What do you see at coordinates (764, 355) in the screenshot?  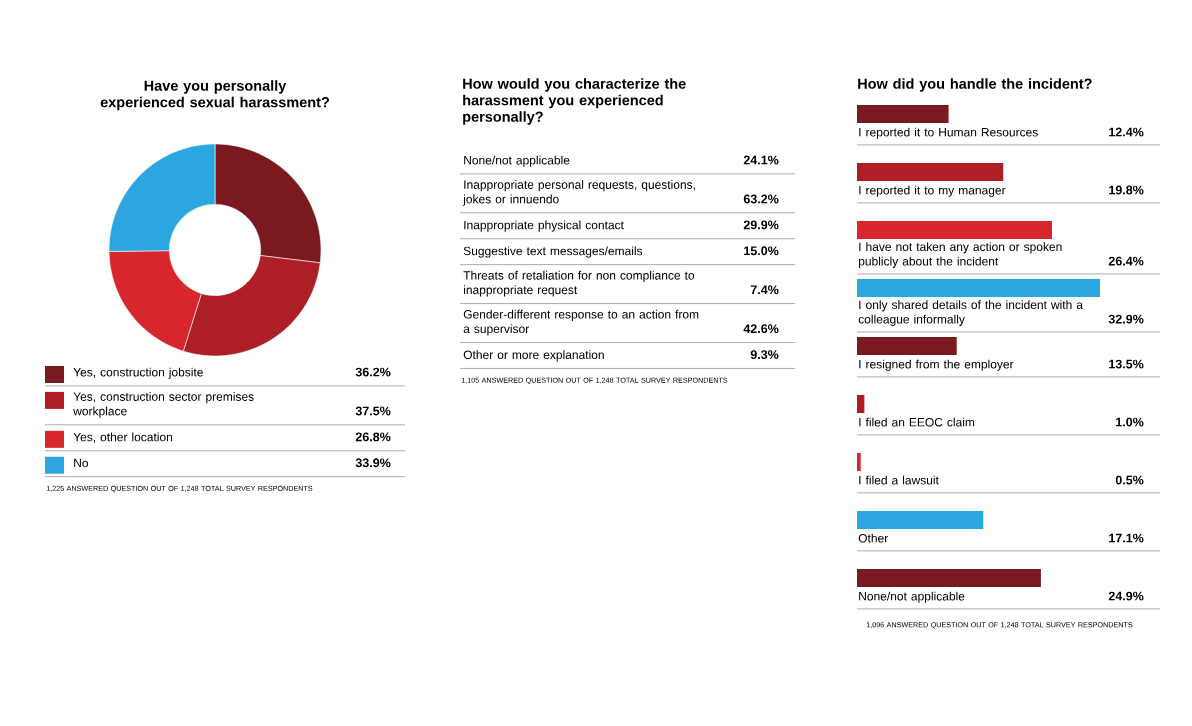 I see `text: 9.3%` at bounding box center [764, 355].